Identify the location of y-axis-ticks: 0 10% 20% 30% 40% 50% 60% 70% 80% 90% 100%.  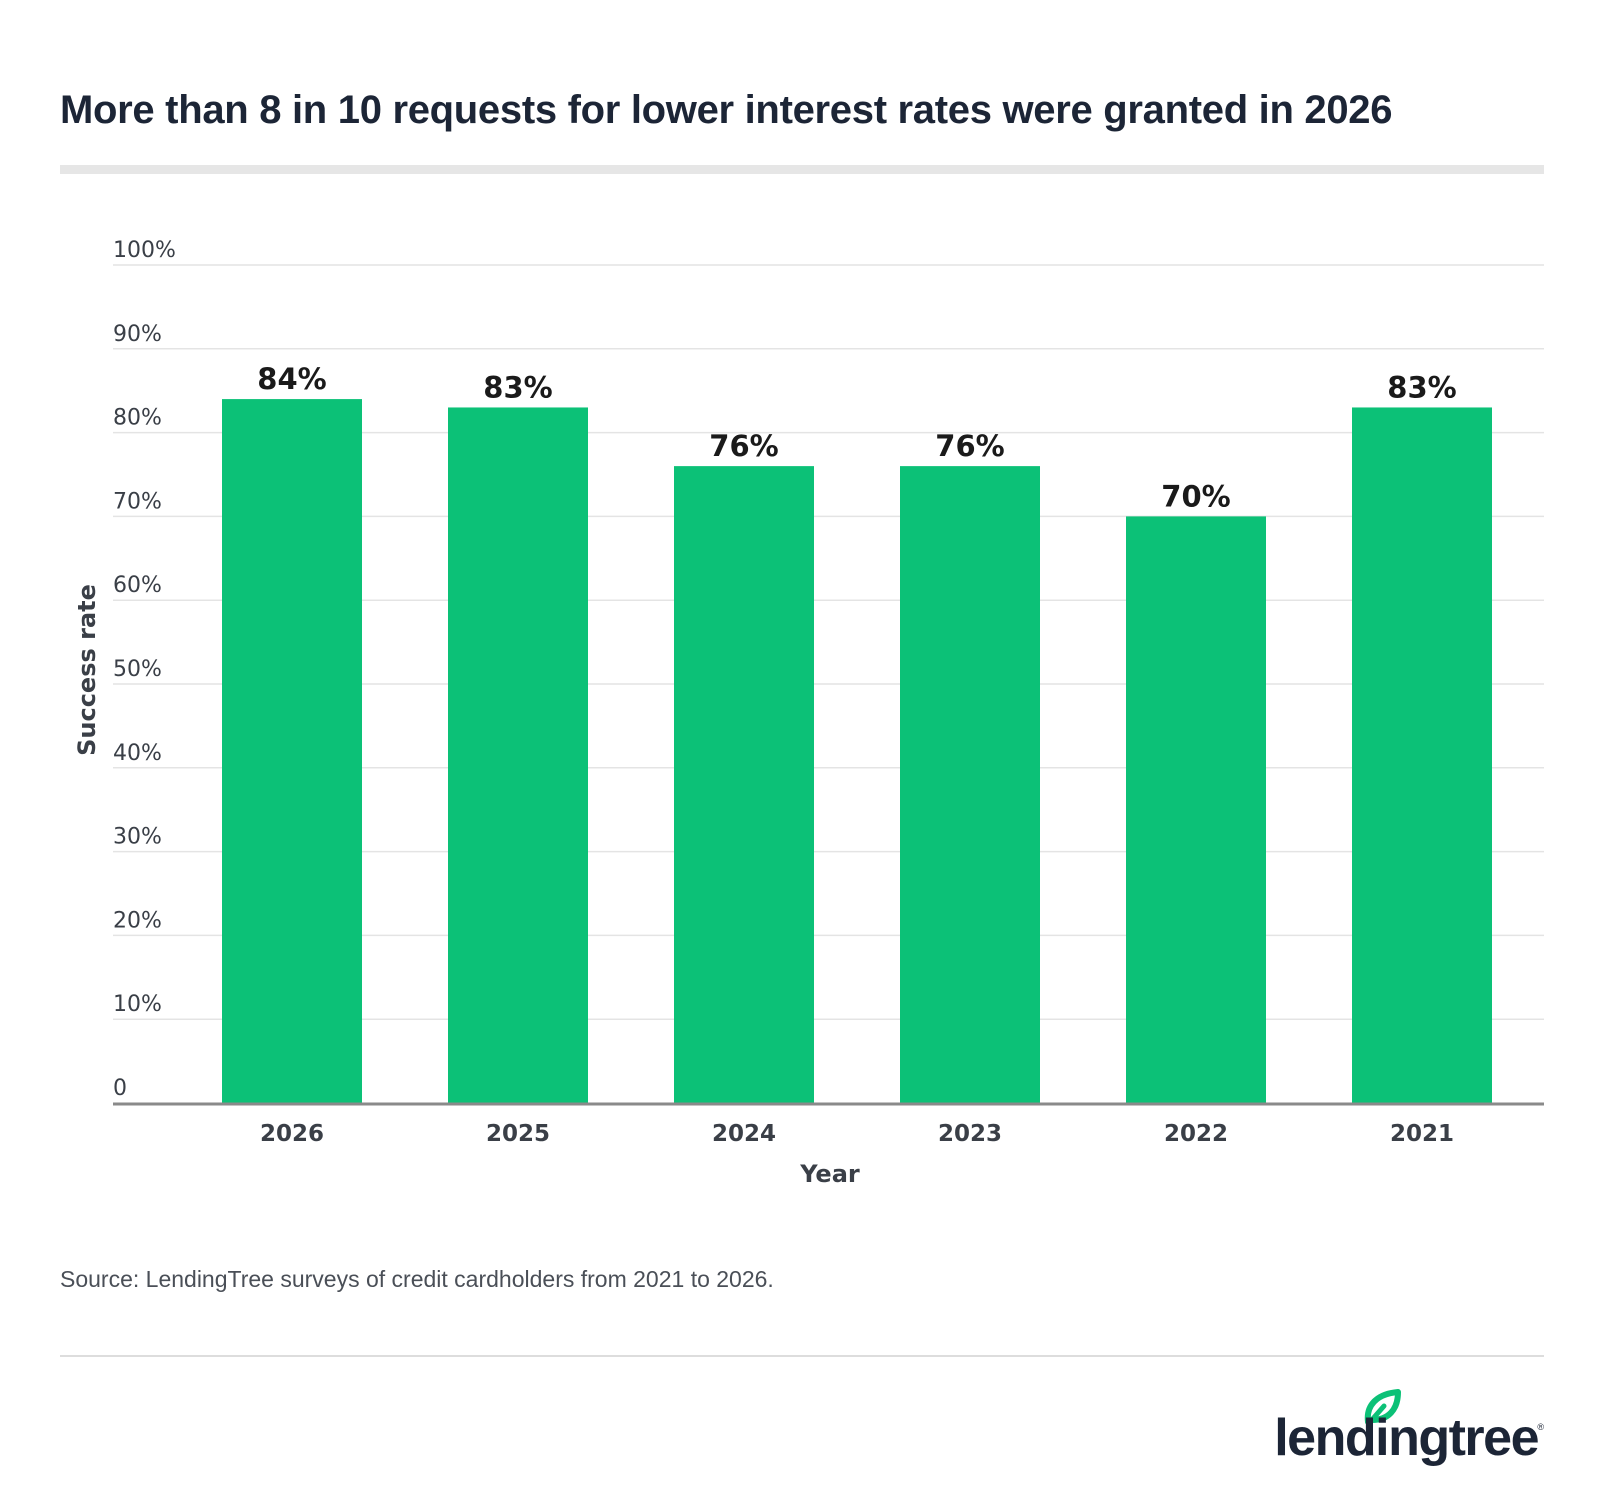
(144, 669).